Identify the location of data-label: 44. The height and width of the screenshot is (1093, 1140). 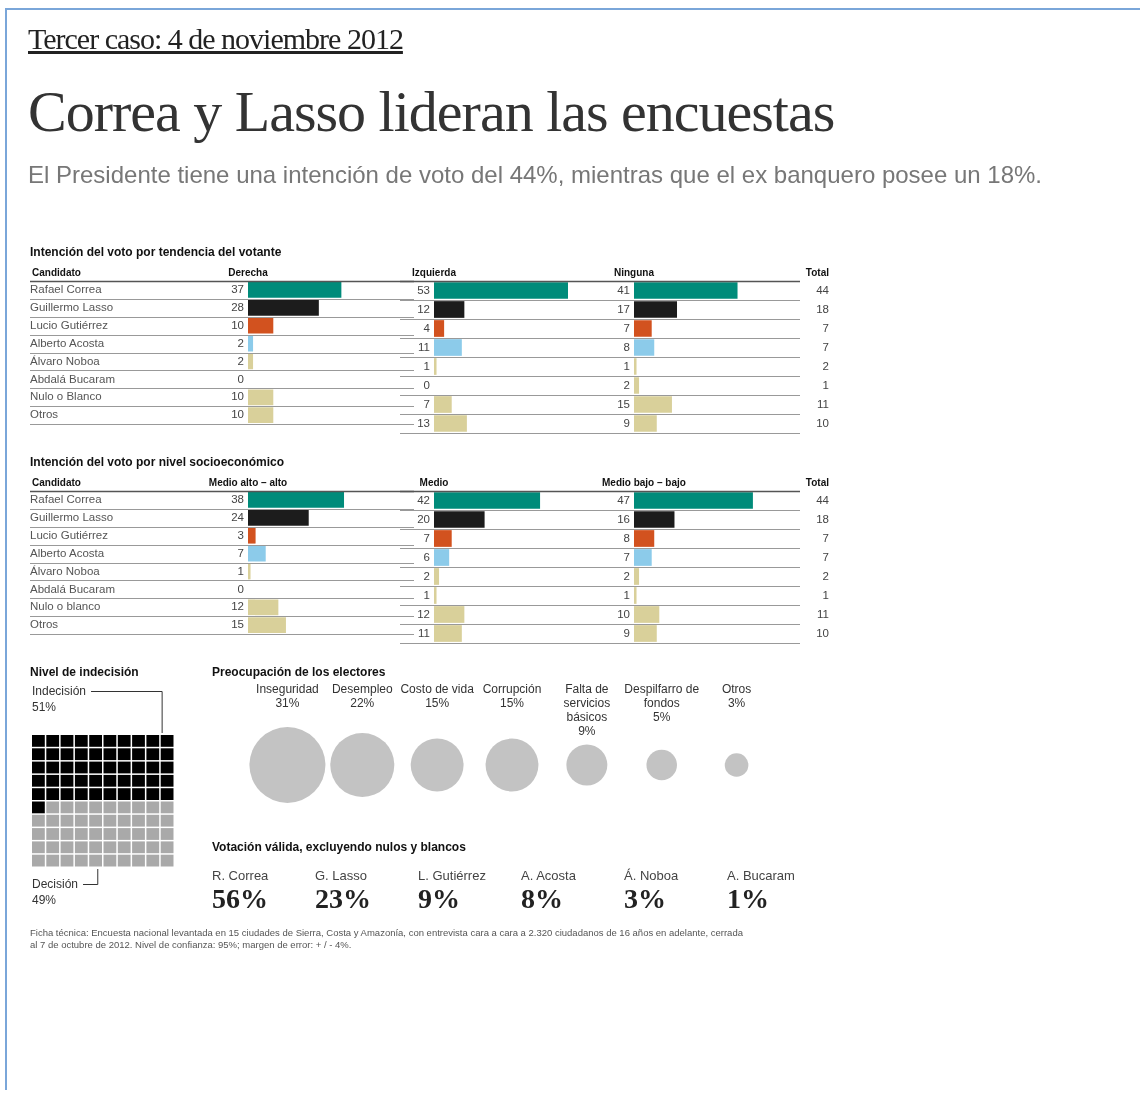
(823, 499).